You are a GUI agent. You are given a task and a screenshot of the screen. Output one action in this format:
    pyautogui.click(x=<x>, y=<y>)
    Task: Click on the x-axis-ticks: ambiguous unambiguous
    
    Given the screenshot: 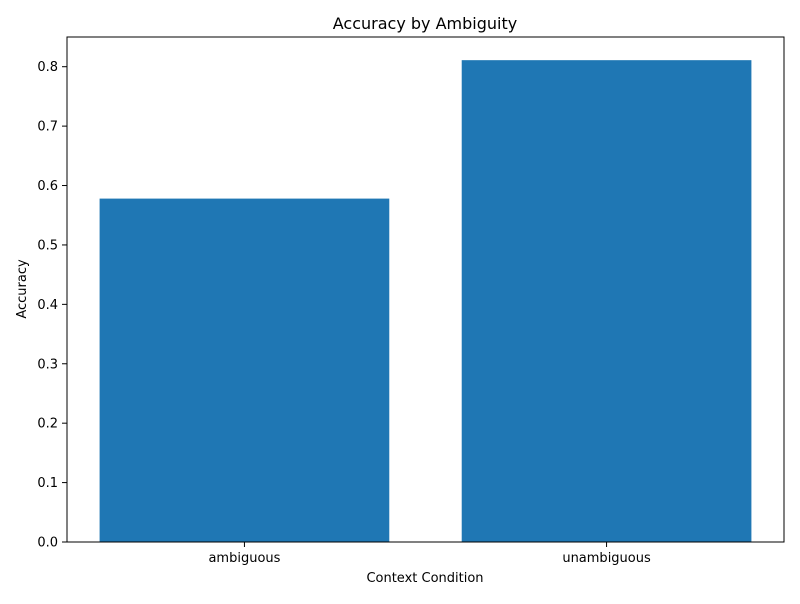 What is the action you would take?
    pyautogui.click(x=429, y=554)
    